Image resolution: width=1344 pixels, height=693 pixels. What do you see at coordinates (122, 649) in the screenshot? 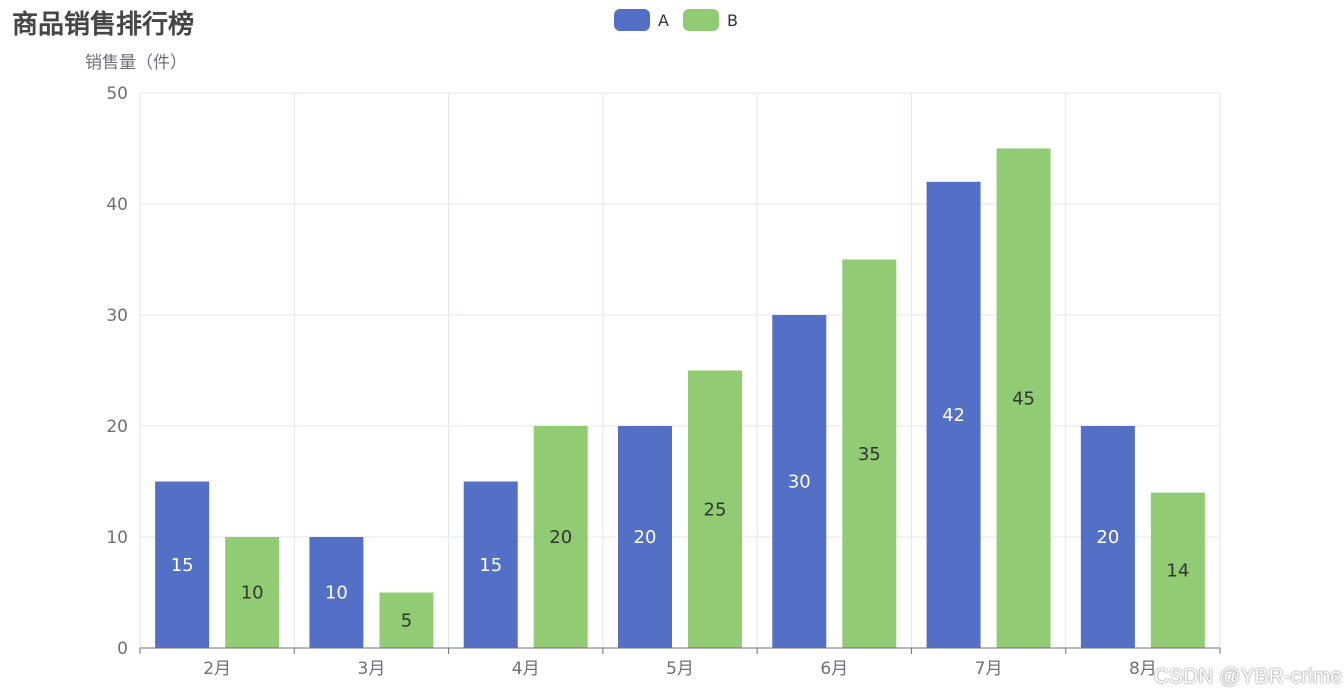
I see `y-tick-label: 0` at bounding box center [122, 649].